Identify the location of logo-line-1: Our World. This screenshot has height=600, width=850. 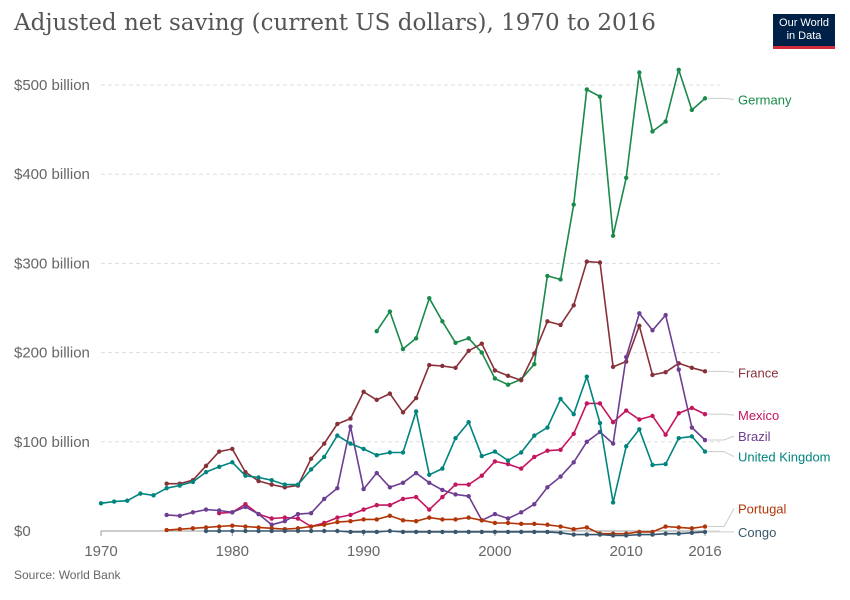
(804, 23).